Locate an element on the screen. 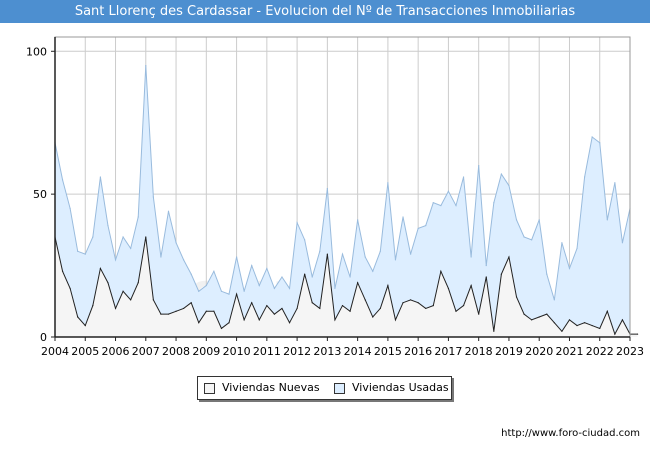 The image size is (650, 454). y-tick-label: 100 is located at coordinates (36, 51).